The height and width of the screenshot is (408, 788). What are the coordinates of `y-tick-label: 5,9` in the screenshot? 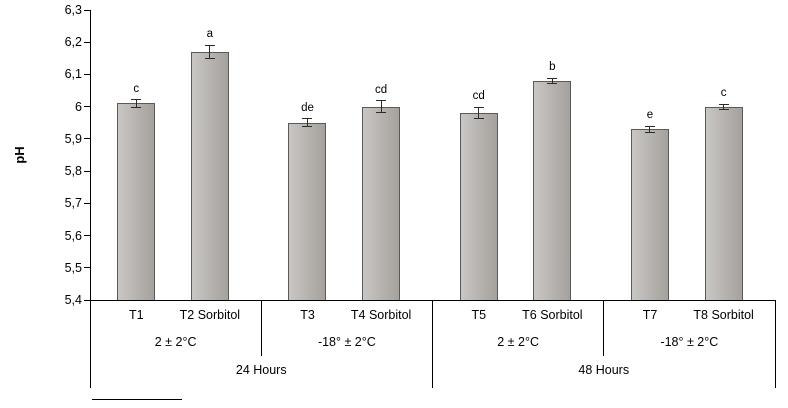 It's located at (73, 138).